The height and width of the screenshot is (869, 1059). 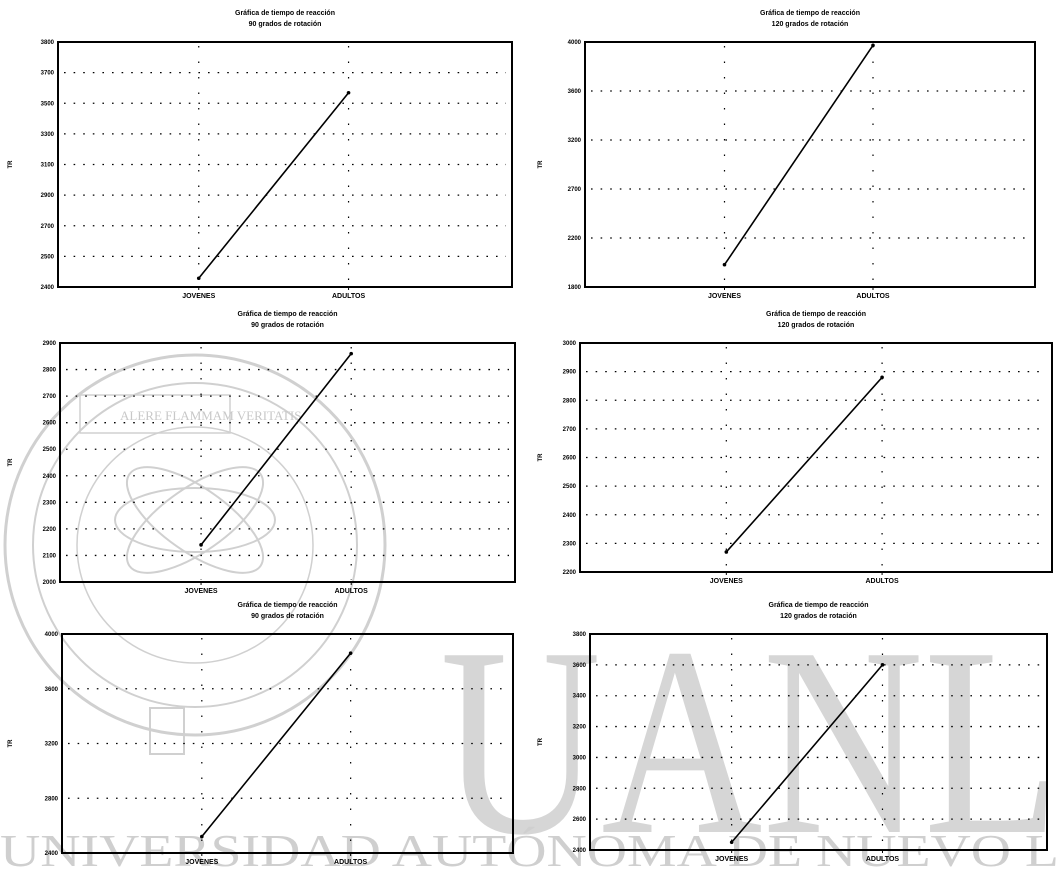 I want to click on y-tick-label: 3300, so click(x=48, y=135).